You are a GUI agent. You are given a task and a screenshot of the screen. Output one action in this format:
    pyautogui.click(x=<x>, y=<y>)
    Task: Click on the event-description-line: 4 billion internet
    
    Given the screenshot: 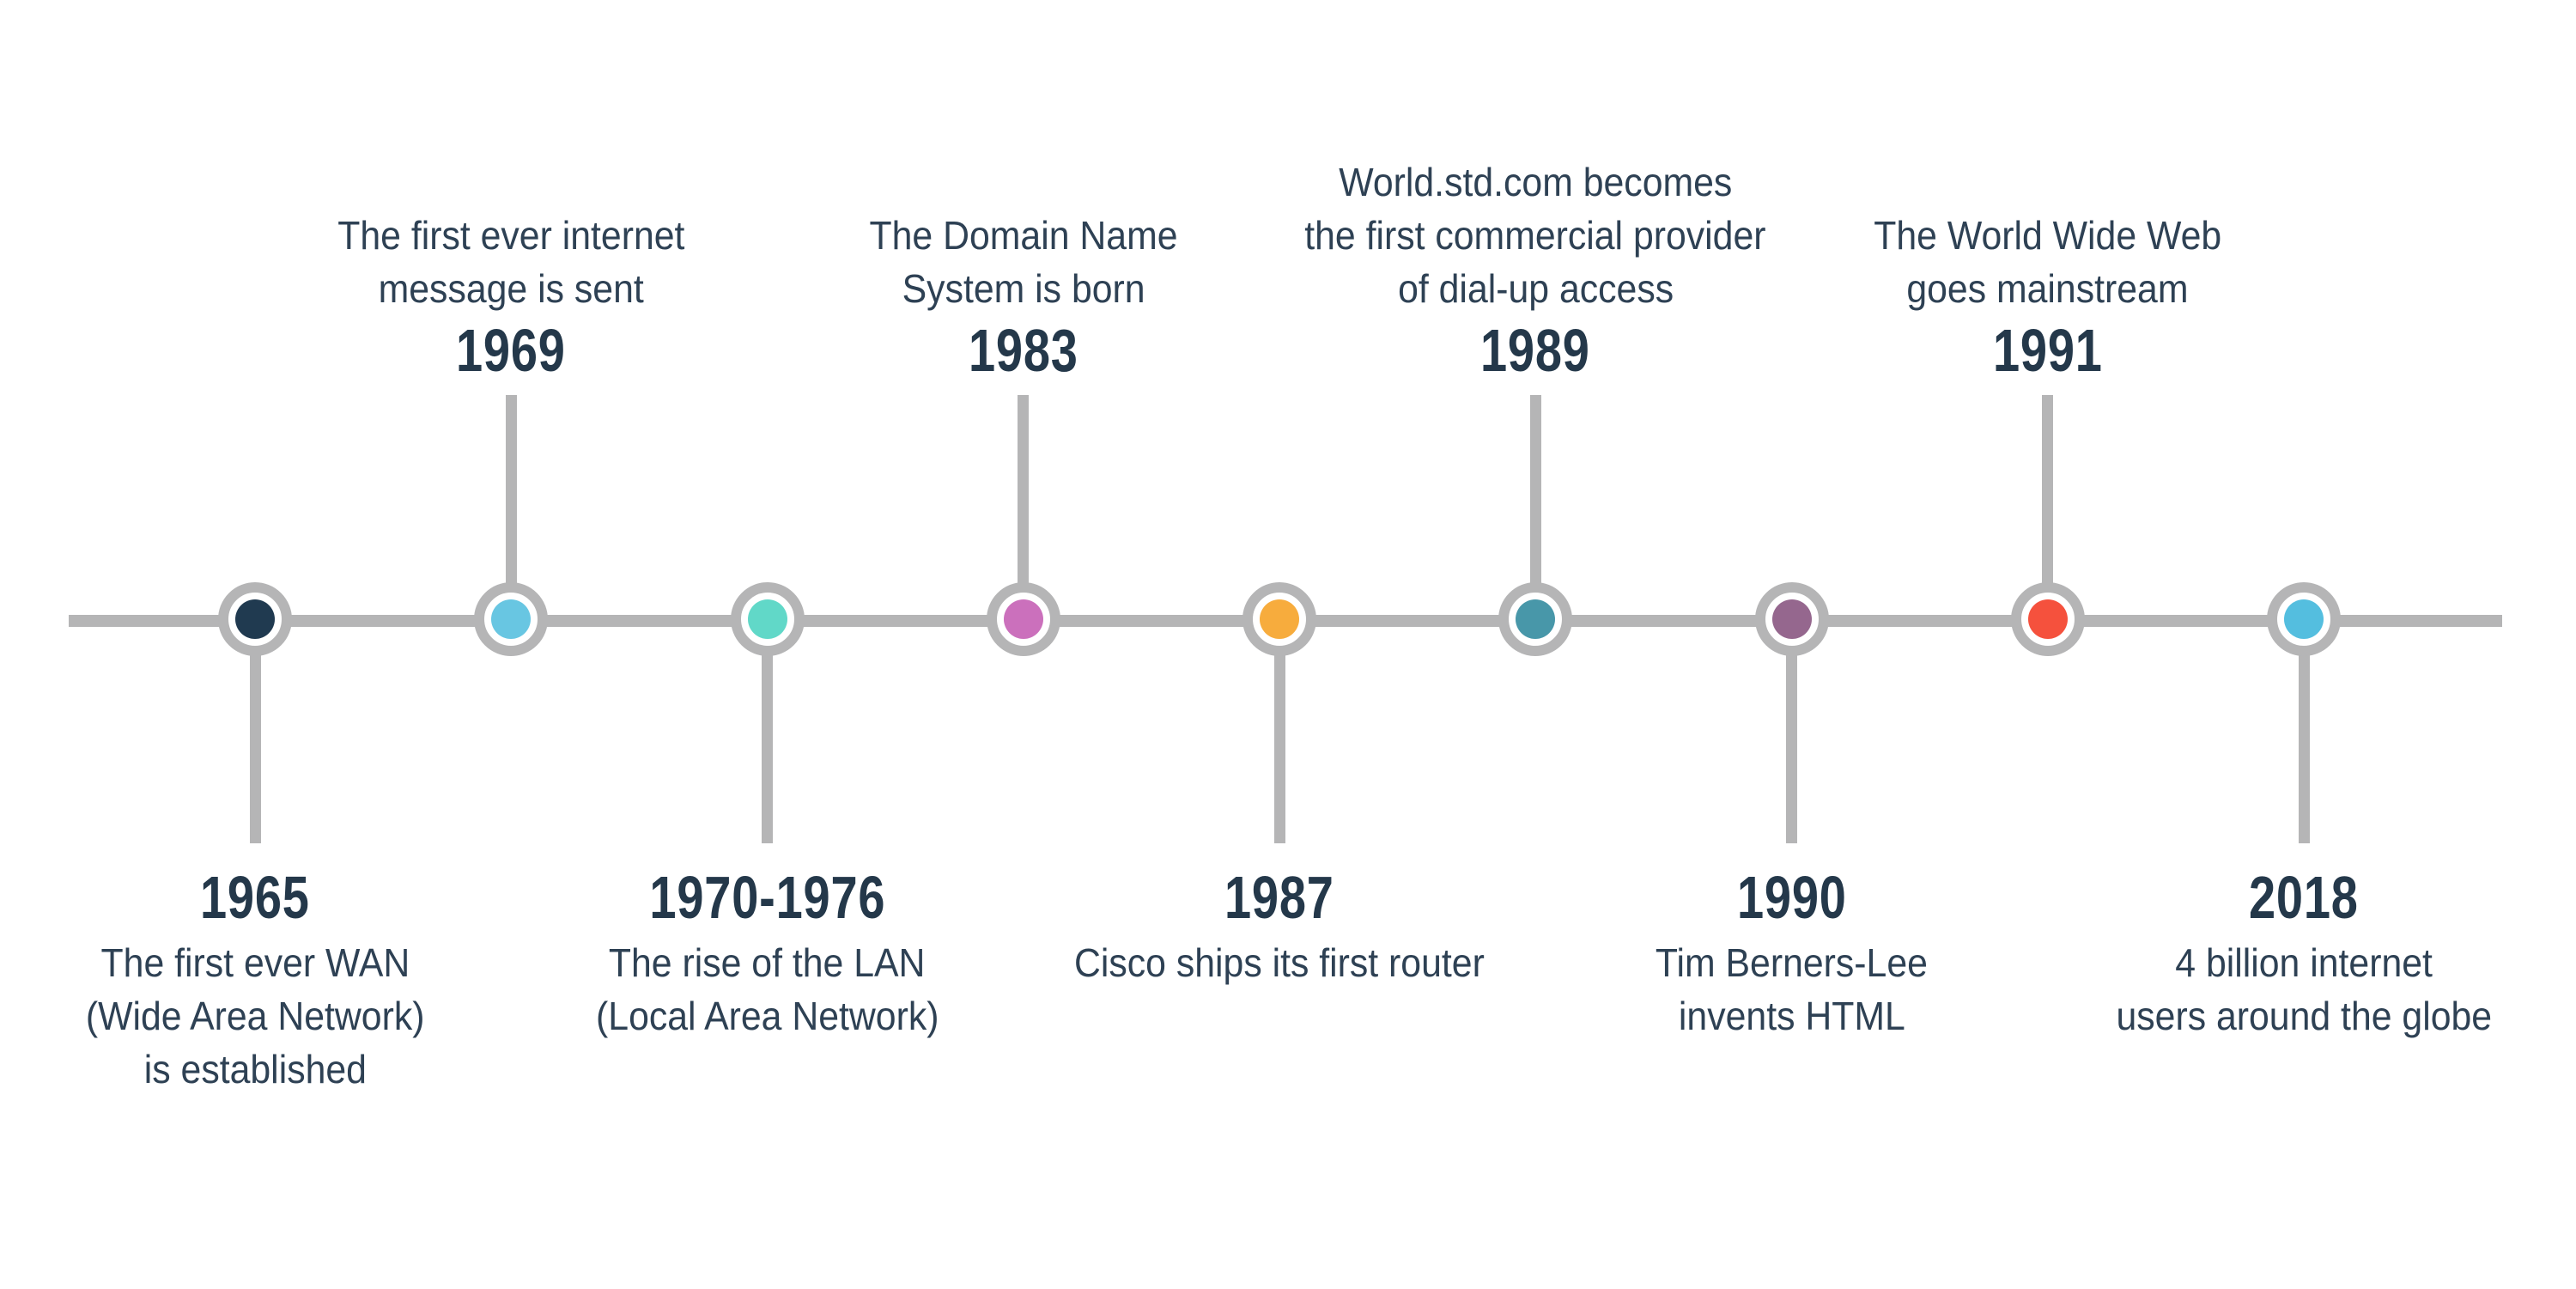 What is the action you would take?
    pyautogui.click(x=2304, y=962)
    